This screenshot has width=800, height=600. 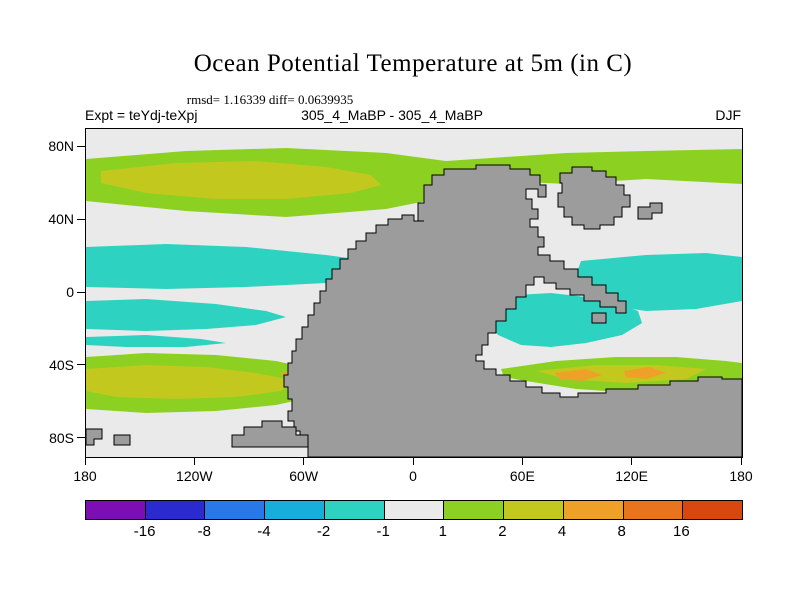 I want to click on colorbar-boundary-label: 1, so click(x=442, y=531).